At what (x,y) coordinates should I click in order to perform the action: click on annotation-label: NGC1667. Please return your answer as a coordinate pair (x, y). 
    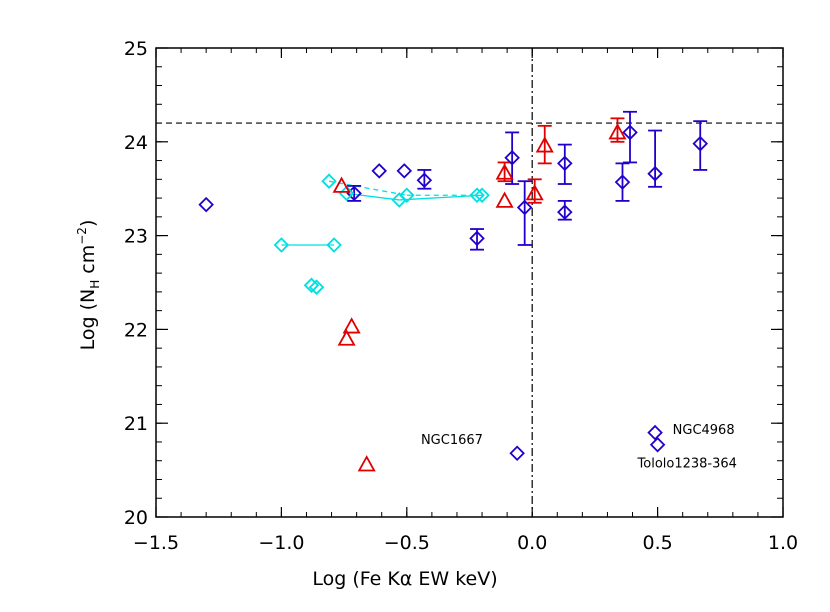
    Looking at the image, I should click on (452, 440).